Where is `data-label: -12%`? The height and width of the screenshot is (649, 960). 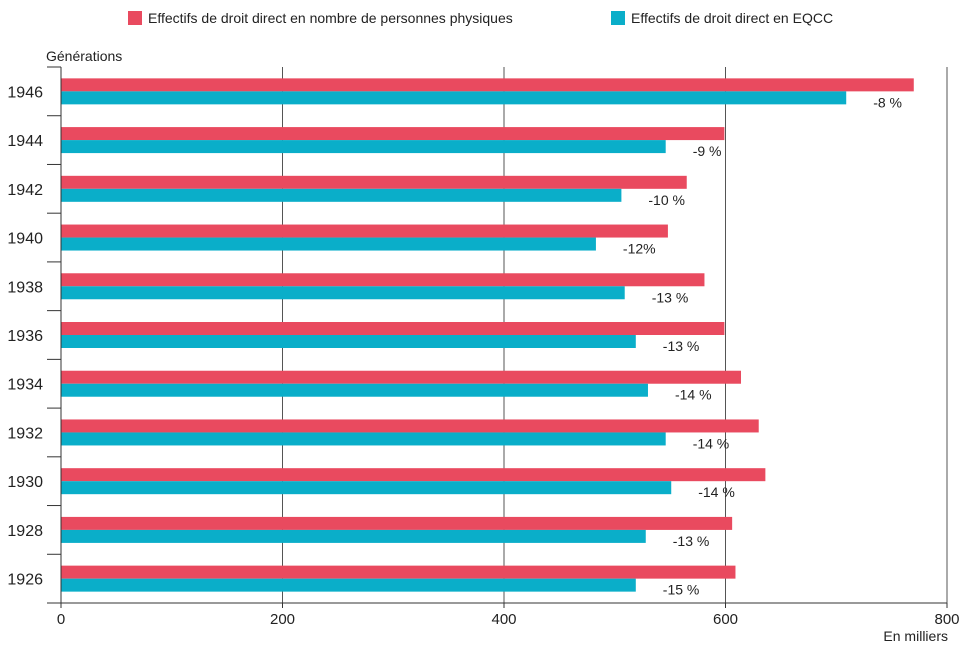 data-label: -12% is located at coordinates (639, 249).